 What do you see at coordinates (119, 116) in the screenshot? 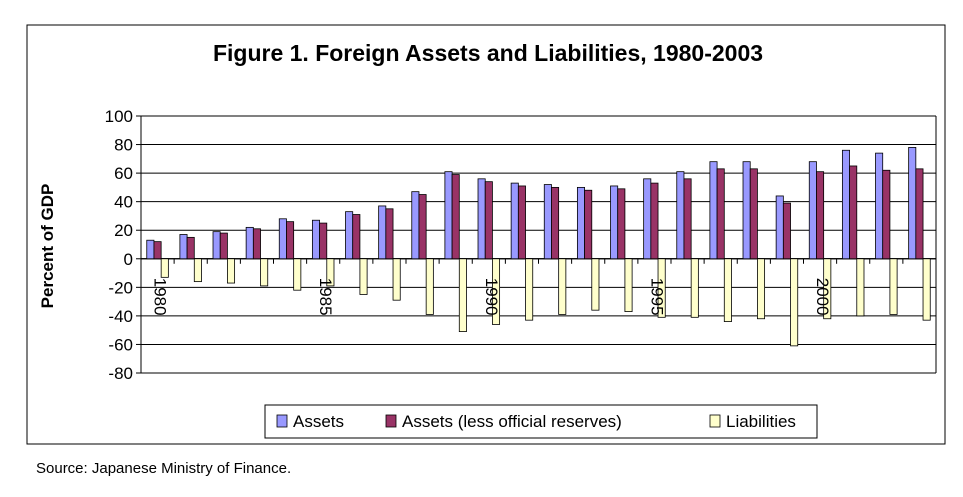
I see `y-tick-label: 100` at bounding box center [119, 116].